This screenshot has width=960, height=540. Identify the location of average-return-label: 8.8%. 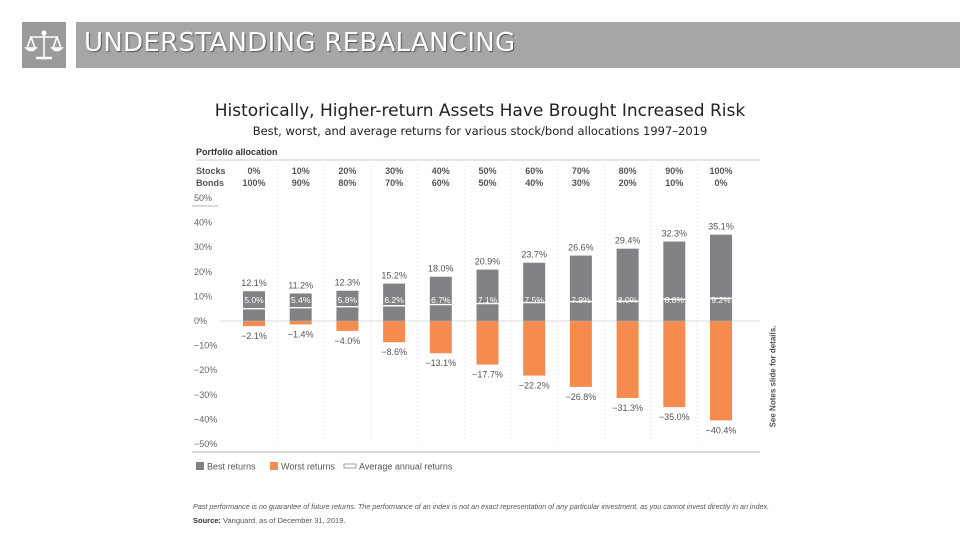
(675, 300).